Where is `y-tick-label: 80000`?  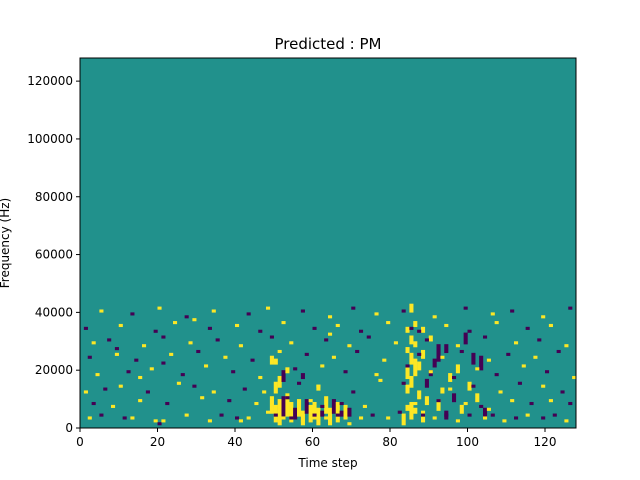 y-tick-label: 80000 is located at coordinates (54, 197).